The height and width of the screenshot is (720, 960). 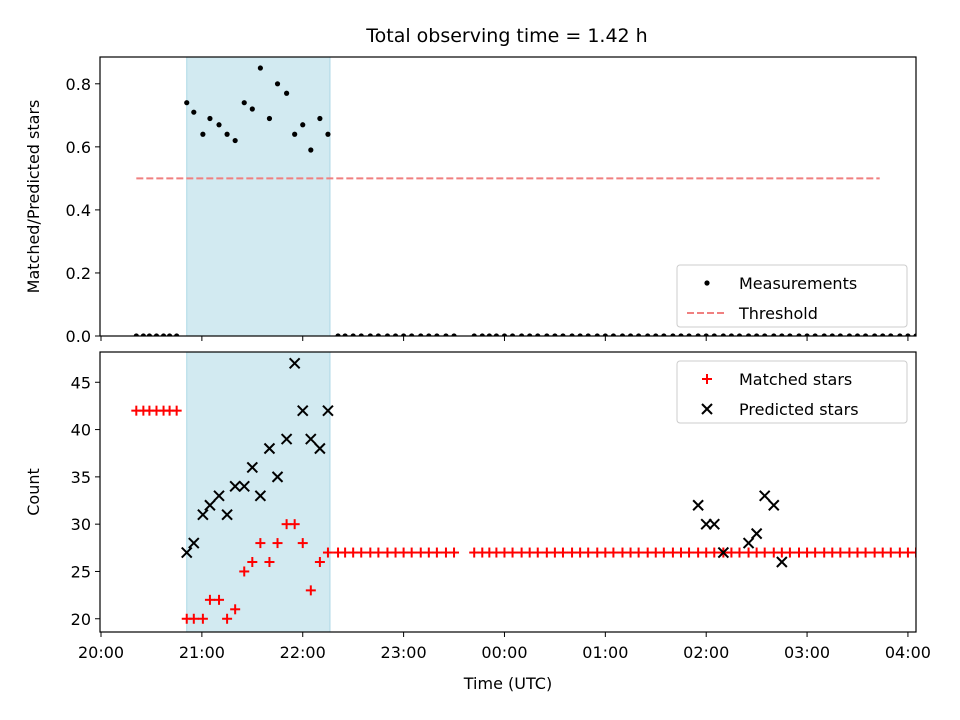 I want to click on y-tick-label: 0.4, so click(x=78, y=210).